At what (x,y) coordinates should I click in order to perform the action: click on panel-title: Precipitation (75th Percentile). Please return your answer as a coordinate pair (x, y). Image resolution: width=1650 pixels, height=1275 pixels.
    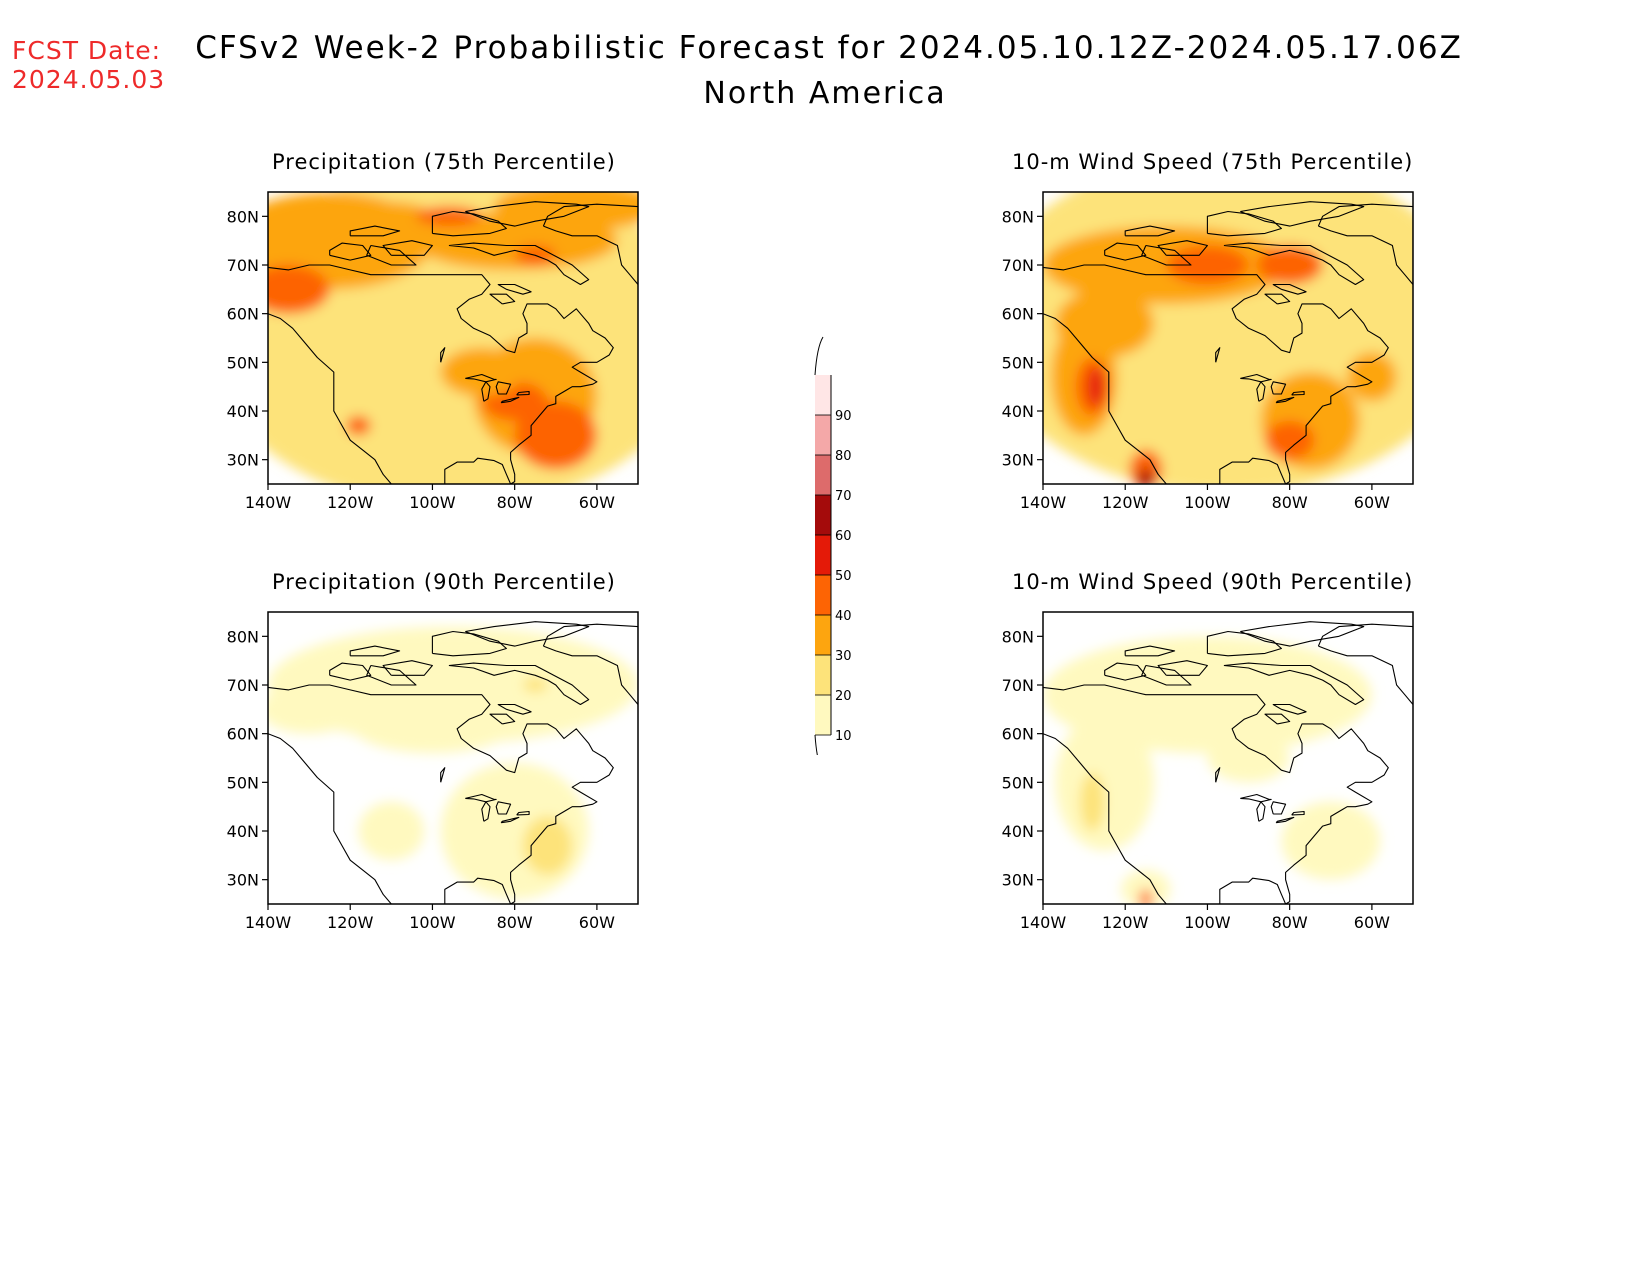
    Looking at the image, I should click on (444, 162).